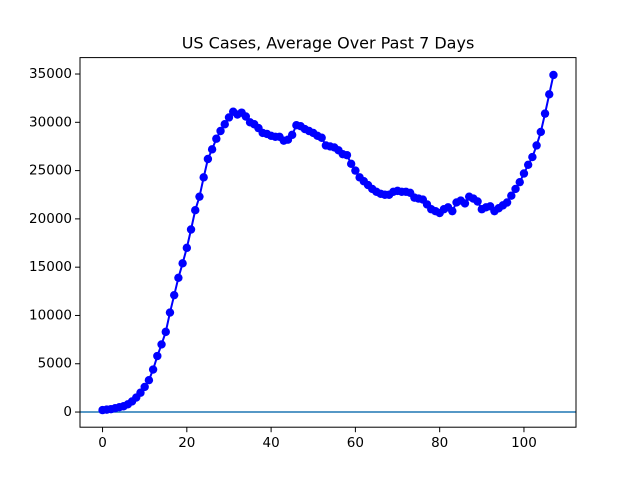 The image size is (640, 480). I want to click on y-tick-label: 5000, so click(55, 364).